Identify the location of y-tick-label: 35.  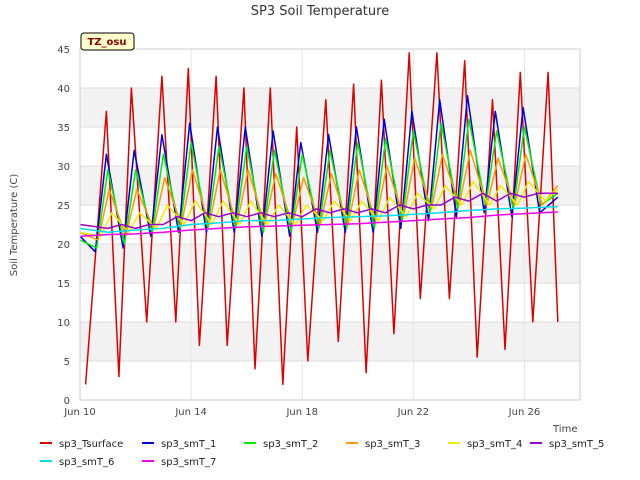
(63, 128).